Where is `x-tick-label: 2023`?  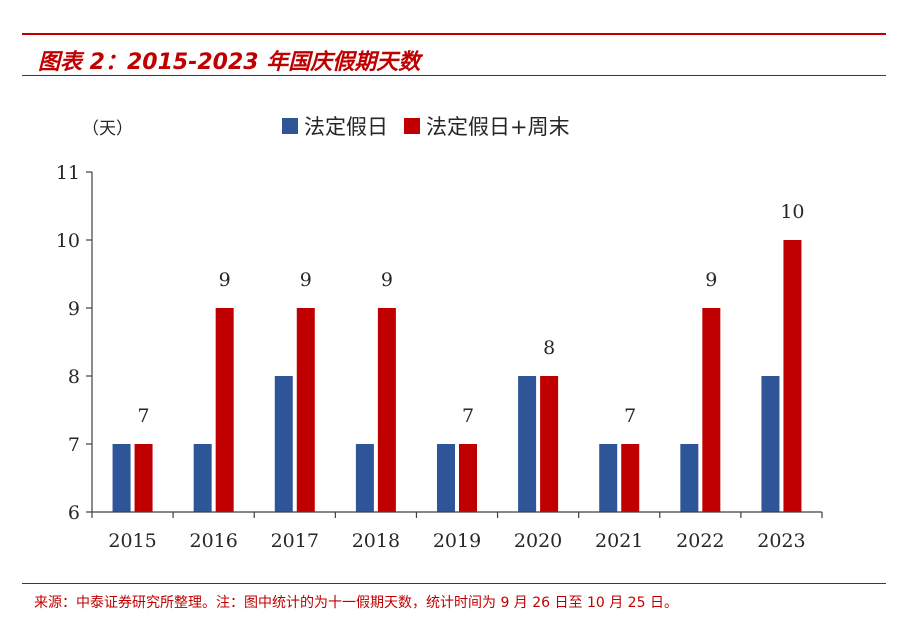 x-tick-label: 2023 is located at coordinates (781, 541).